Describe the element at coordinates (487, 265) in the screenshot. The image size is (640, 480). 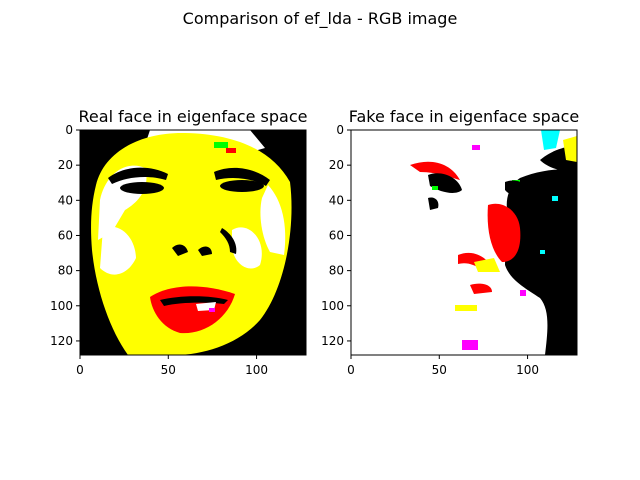
I see `fake-yellow-nose` at that location.